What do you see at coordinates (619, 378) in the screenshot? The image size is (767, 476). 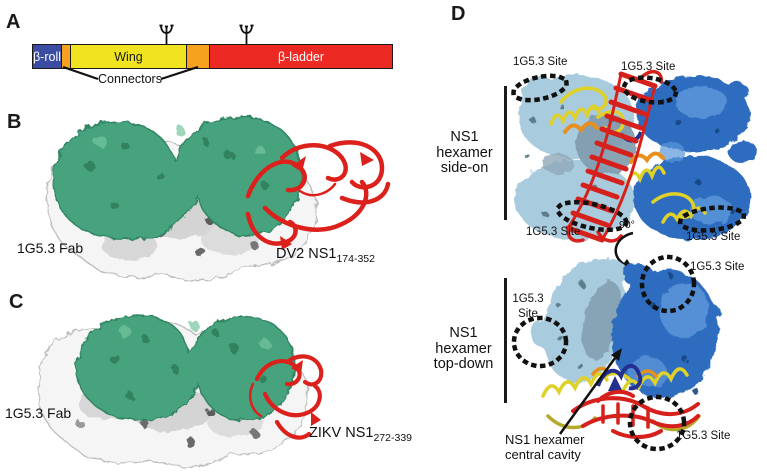 I see `central-cavity-ribbon-navy` at bounding box center [619, 378].